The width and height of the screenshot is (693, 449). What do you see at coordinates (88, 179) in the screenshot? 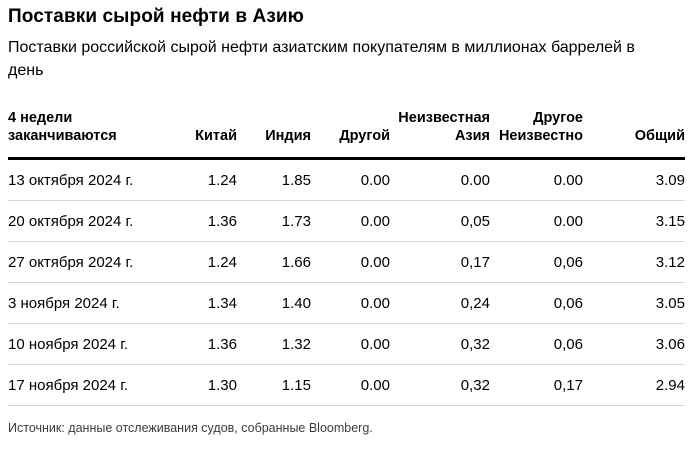
I see `period-cell: 13 октября 2024 г.` at bounding box center [88, 179].